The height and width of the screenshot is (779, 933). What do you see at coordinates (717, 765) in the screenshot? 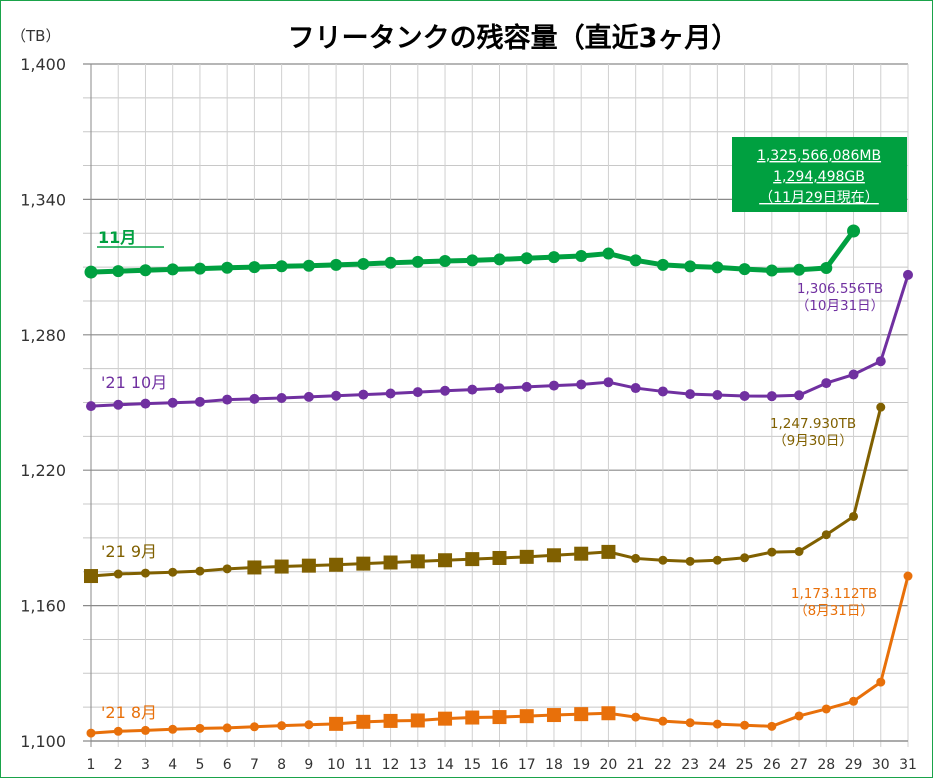
I see `x-tick-label: 24` at bounding box center [717, 765].